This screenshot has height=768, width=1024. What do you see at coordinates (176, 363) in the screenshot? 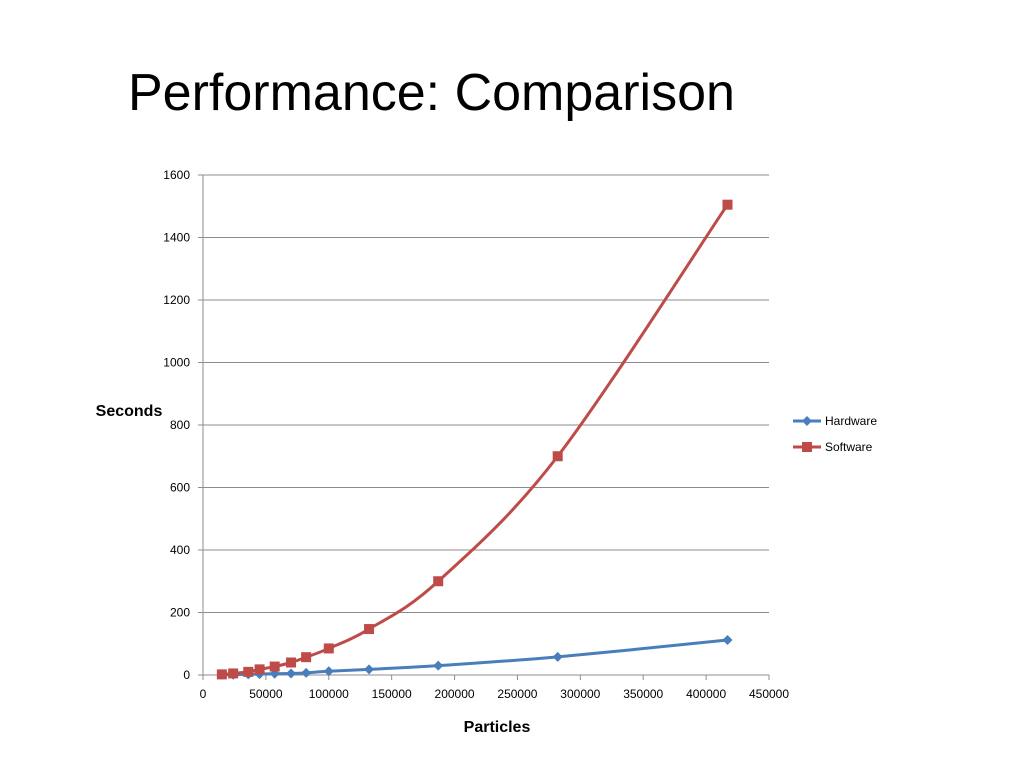
I see `y-tick-label: 1000` at bounding box center [176, 363].